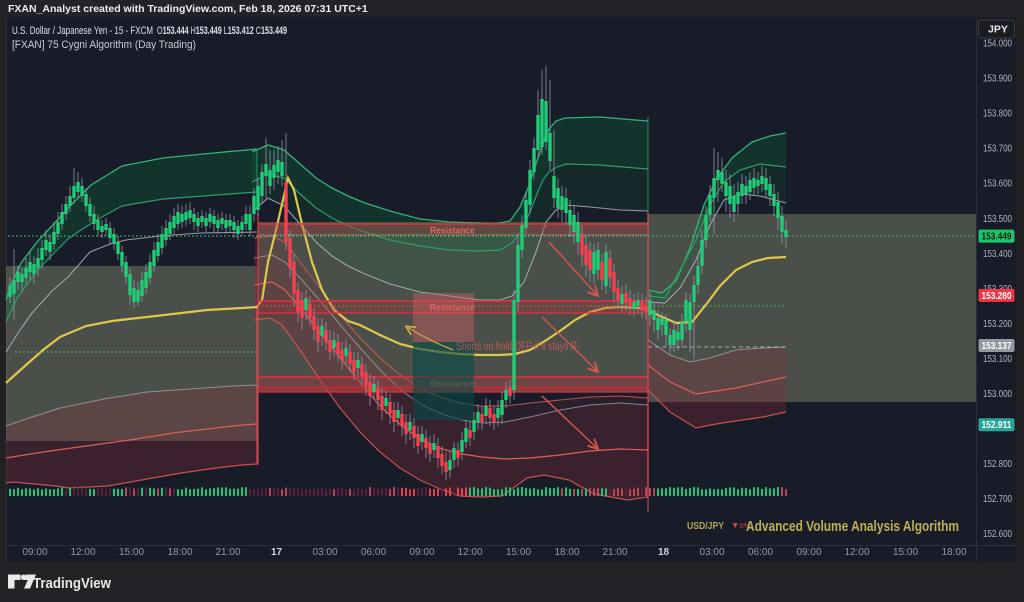 The image size is (1024, 602). I want to click on svg-text: 152.800, so click(997, 464).